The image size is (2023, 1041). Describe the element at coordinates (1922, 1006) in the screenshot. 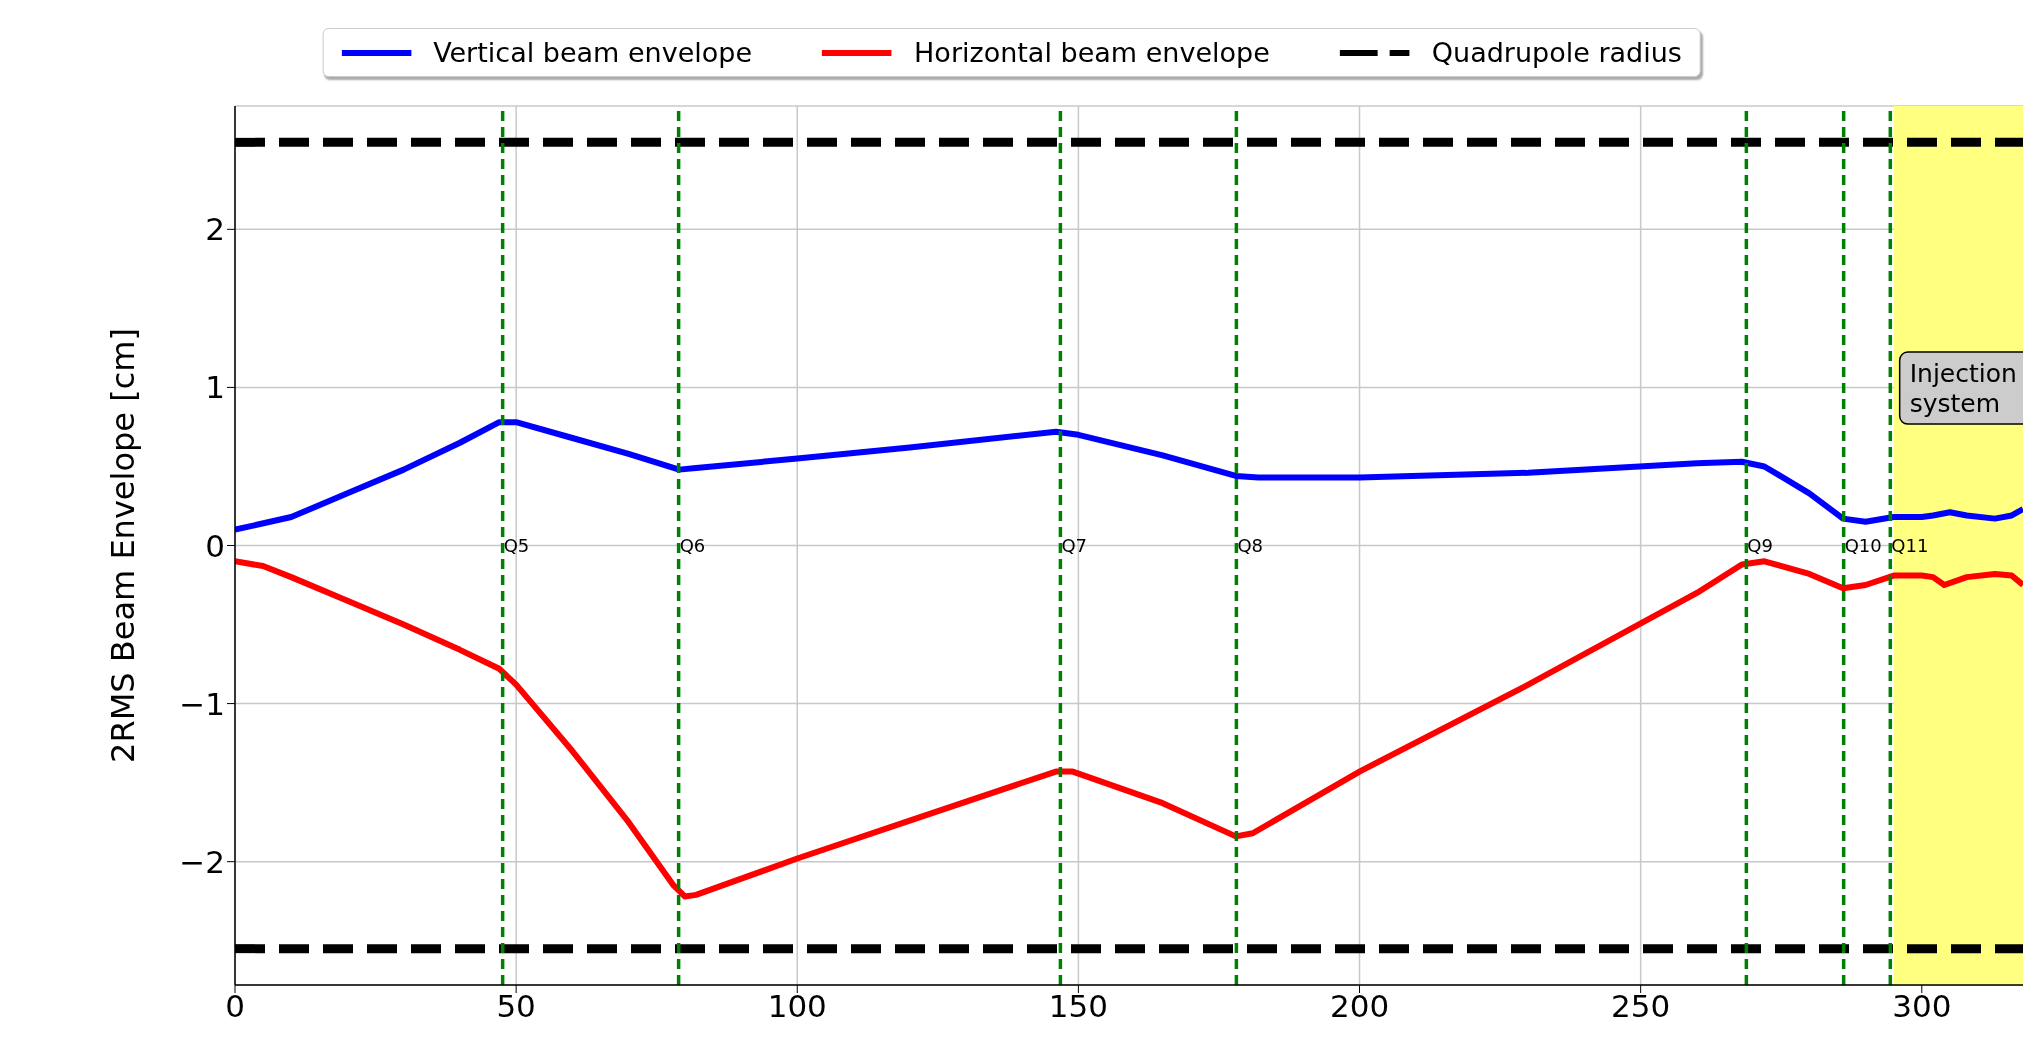

I see `x-tick-label: 300` at that location.